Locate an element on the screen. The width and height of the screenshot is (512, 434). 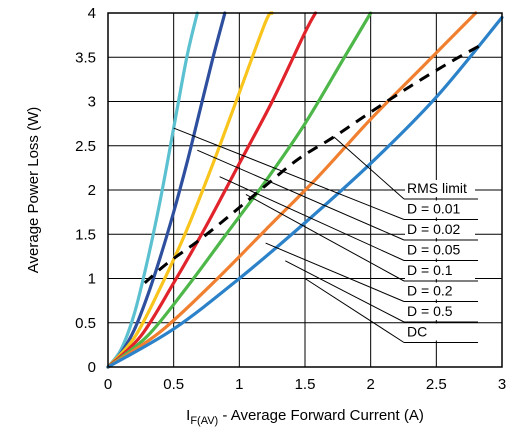
y-axis-label: Average Power Loss (W) is located at coordinates (33, 190).